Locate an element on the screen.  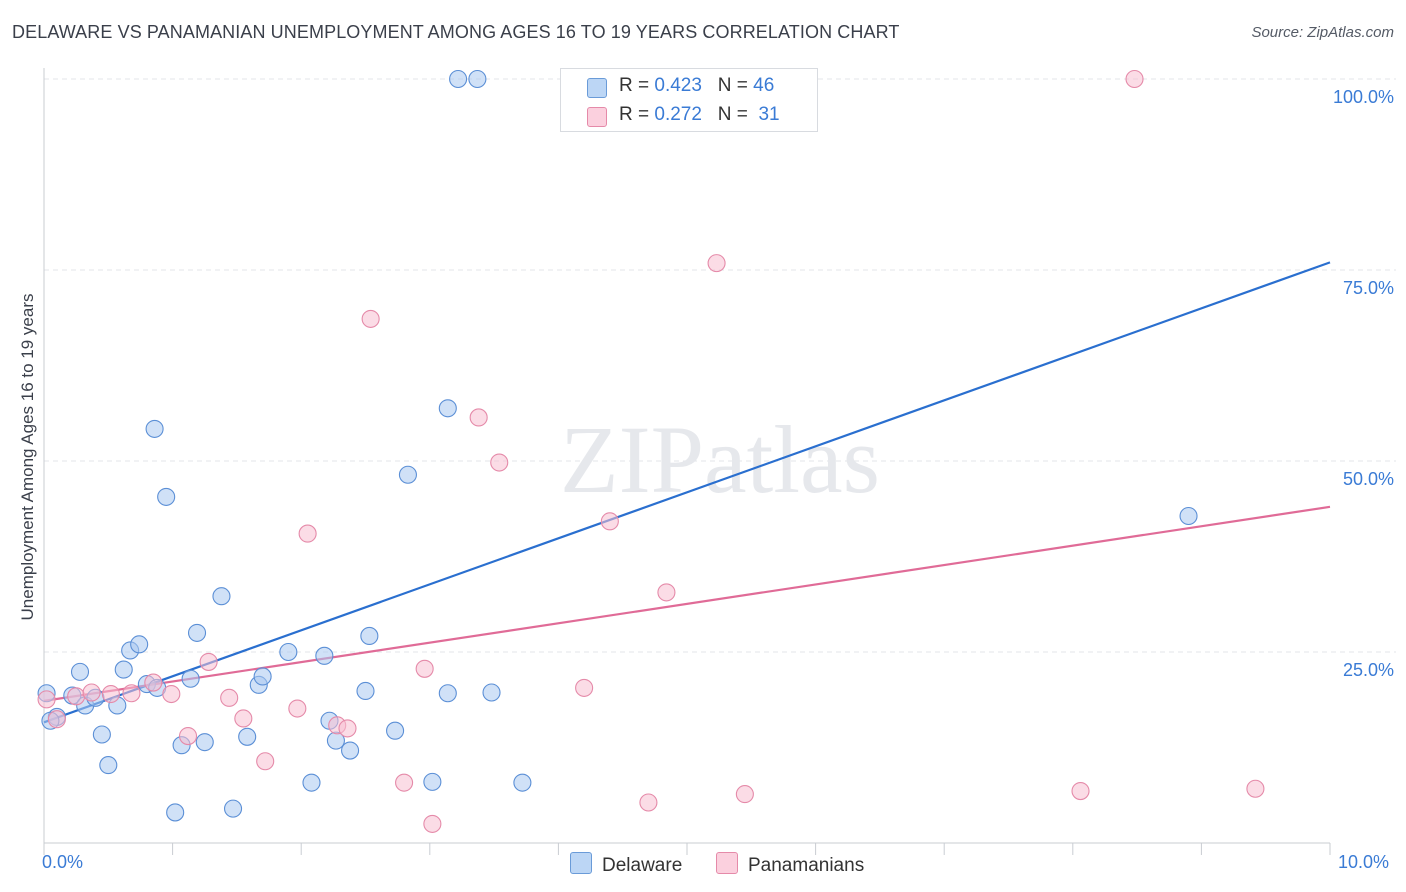
delaware-legend-label: Delaware is located at coordinates (642, 865).